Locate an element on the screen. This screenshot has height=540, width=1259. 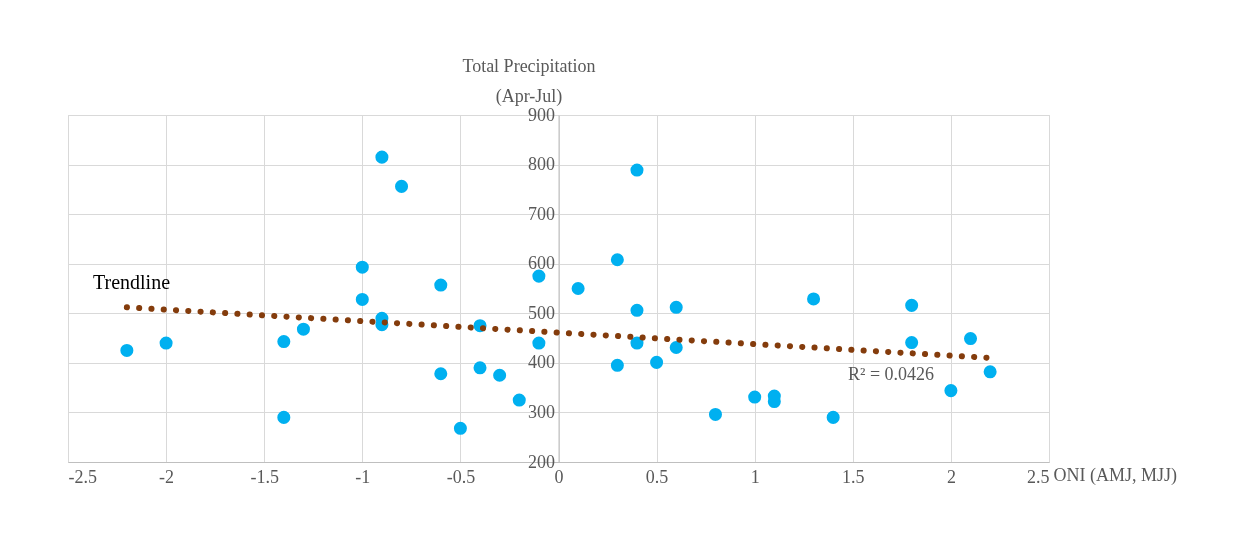
y-tick-label: 700 is located at coordinates (541, 213).